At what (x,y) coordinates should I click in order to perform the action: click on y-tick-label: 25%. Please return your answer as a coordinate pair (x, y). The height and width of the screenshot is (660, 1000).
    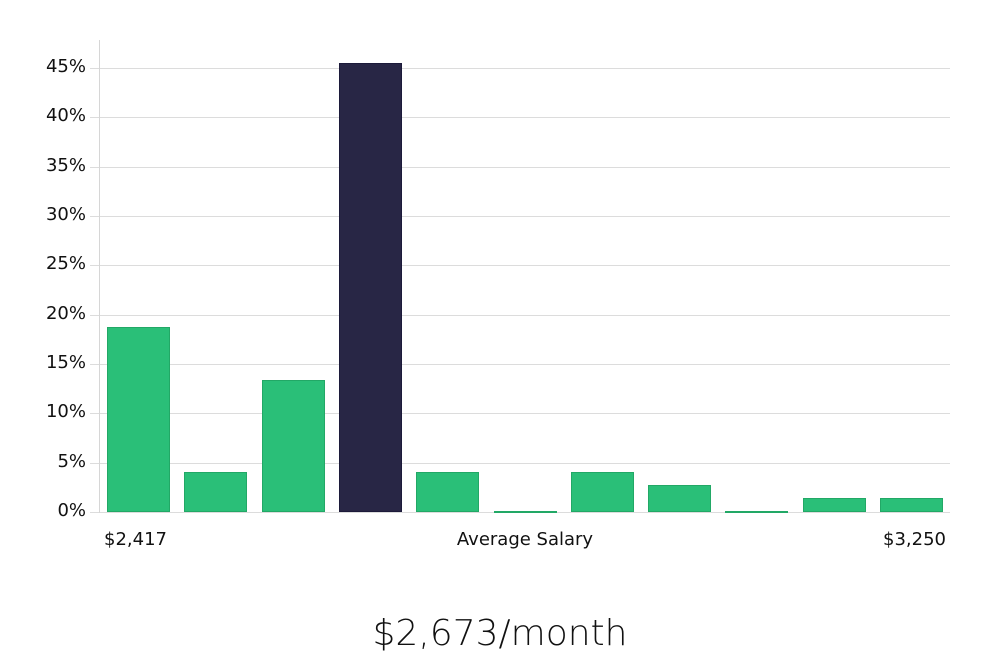
    Looking at the image, I should click on (65, 264).